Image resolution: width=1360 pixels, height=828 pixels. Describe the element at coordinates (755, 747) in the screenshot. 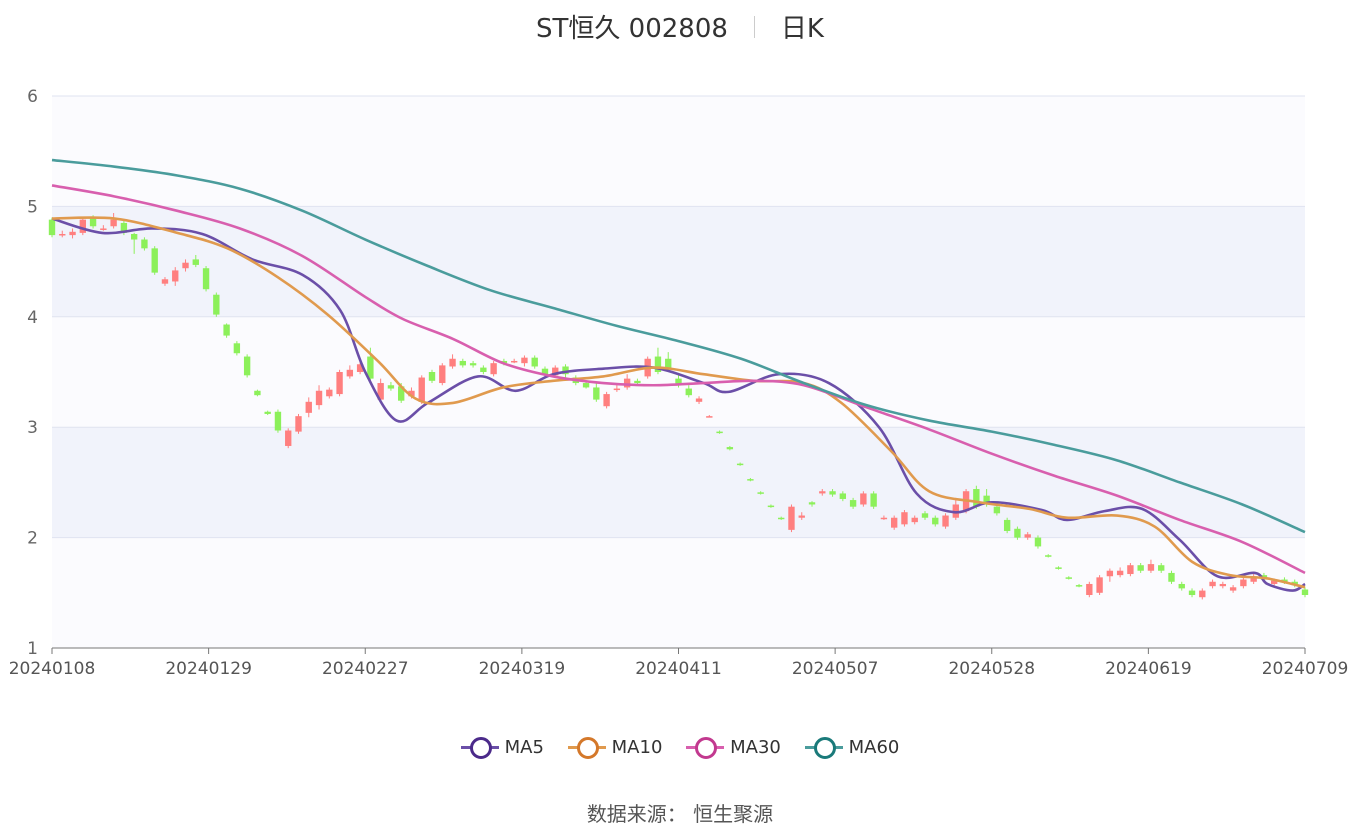

I see `legend-ma30-label: MA30` at that location.